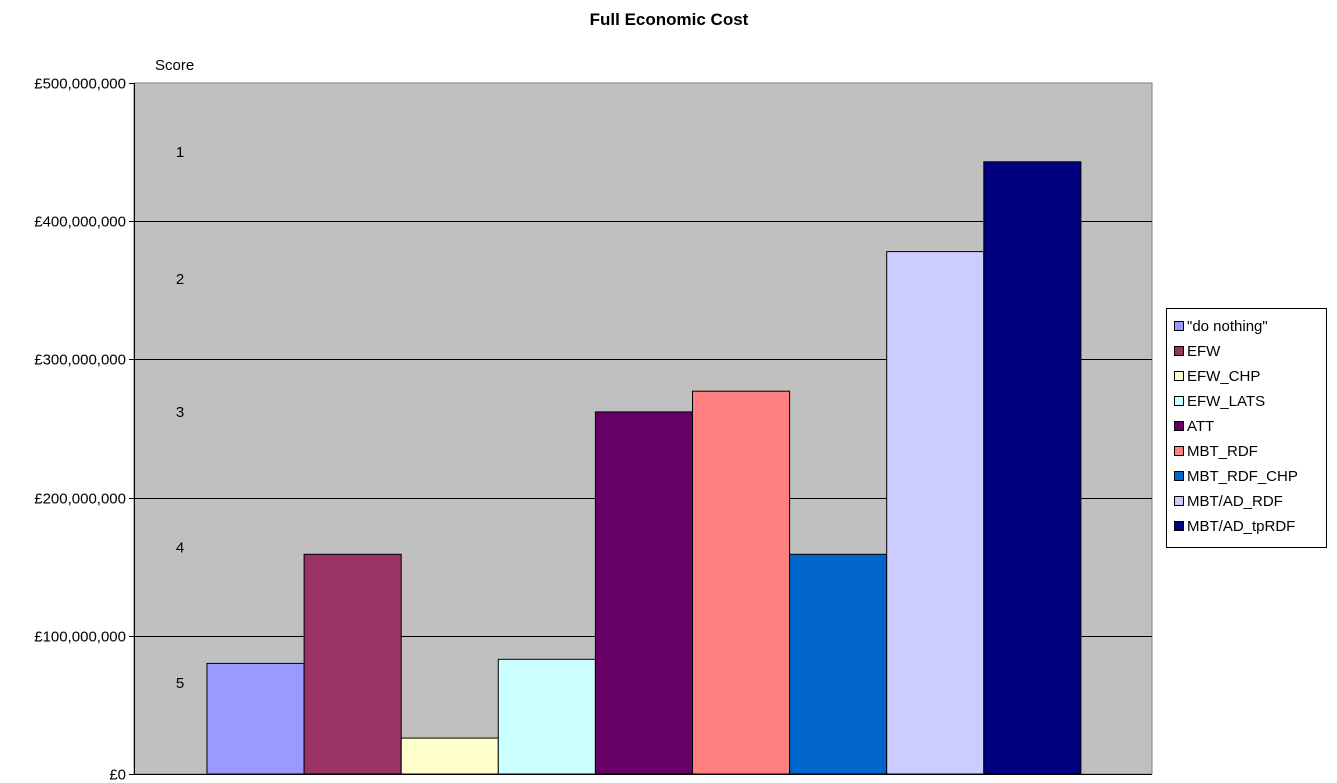 The width and height of the screenshot is (1337, 783). Describe the element at coordinates (1222, 451) in the screenshot. I see `legend-label: MBT_RDF` at that location.